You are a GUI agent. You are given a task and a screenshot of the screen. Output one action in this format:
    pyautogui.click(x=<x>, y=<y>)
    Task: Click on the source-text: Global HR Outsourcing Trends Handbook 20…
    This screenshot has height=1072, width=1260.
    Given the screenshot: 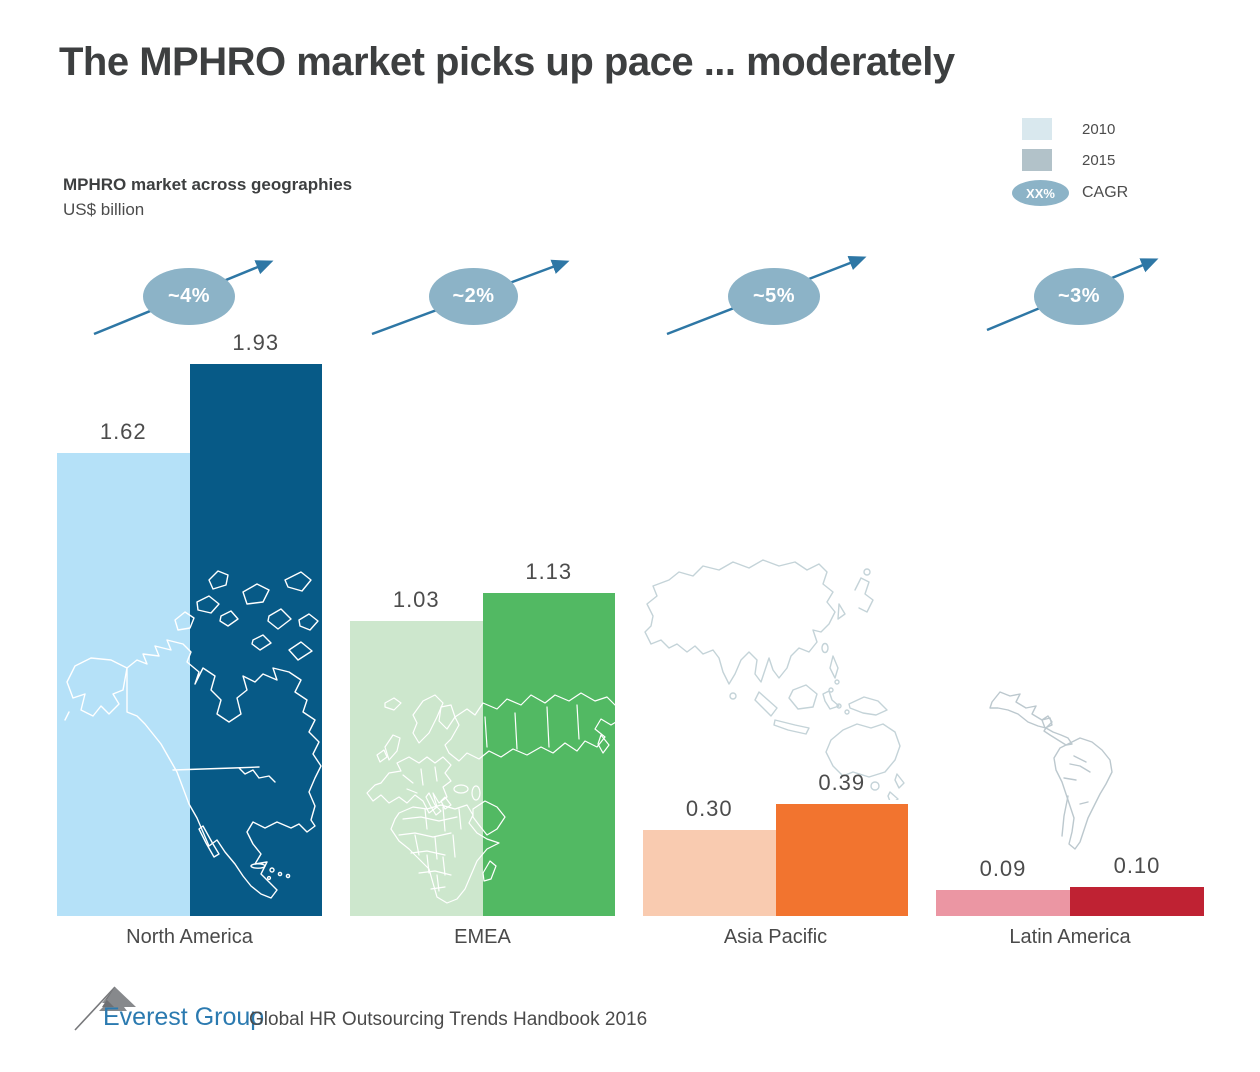 What is the action you would take?
    pyautogui.click(x=448, y=1019)
    